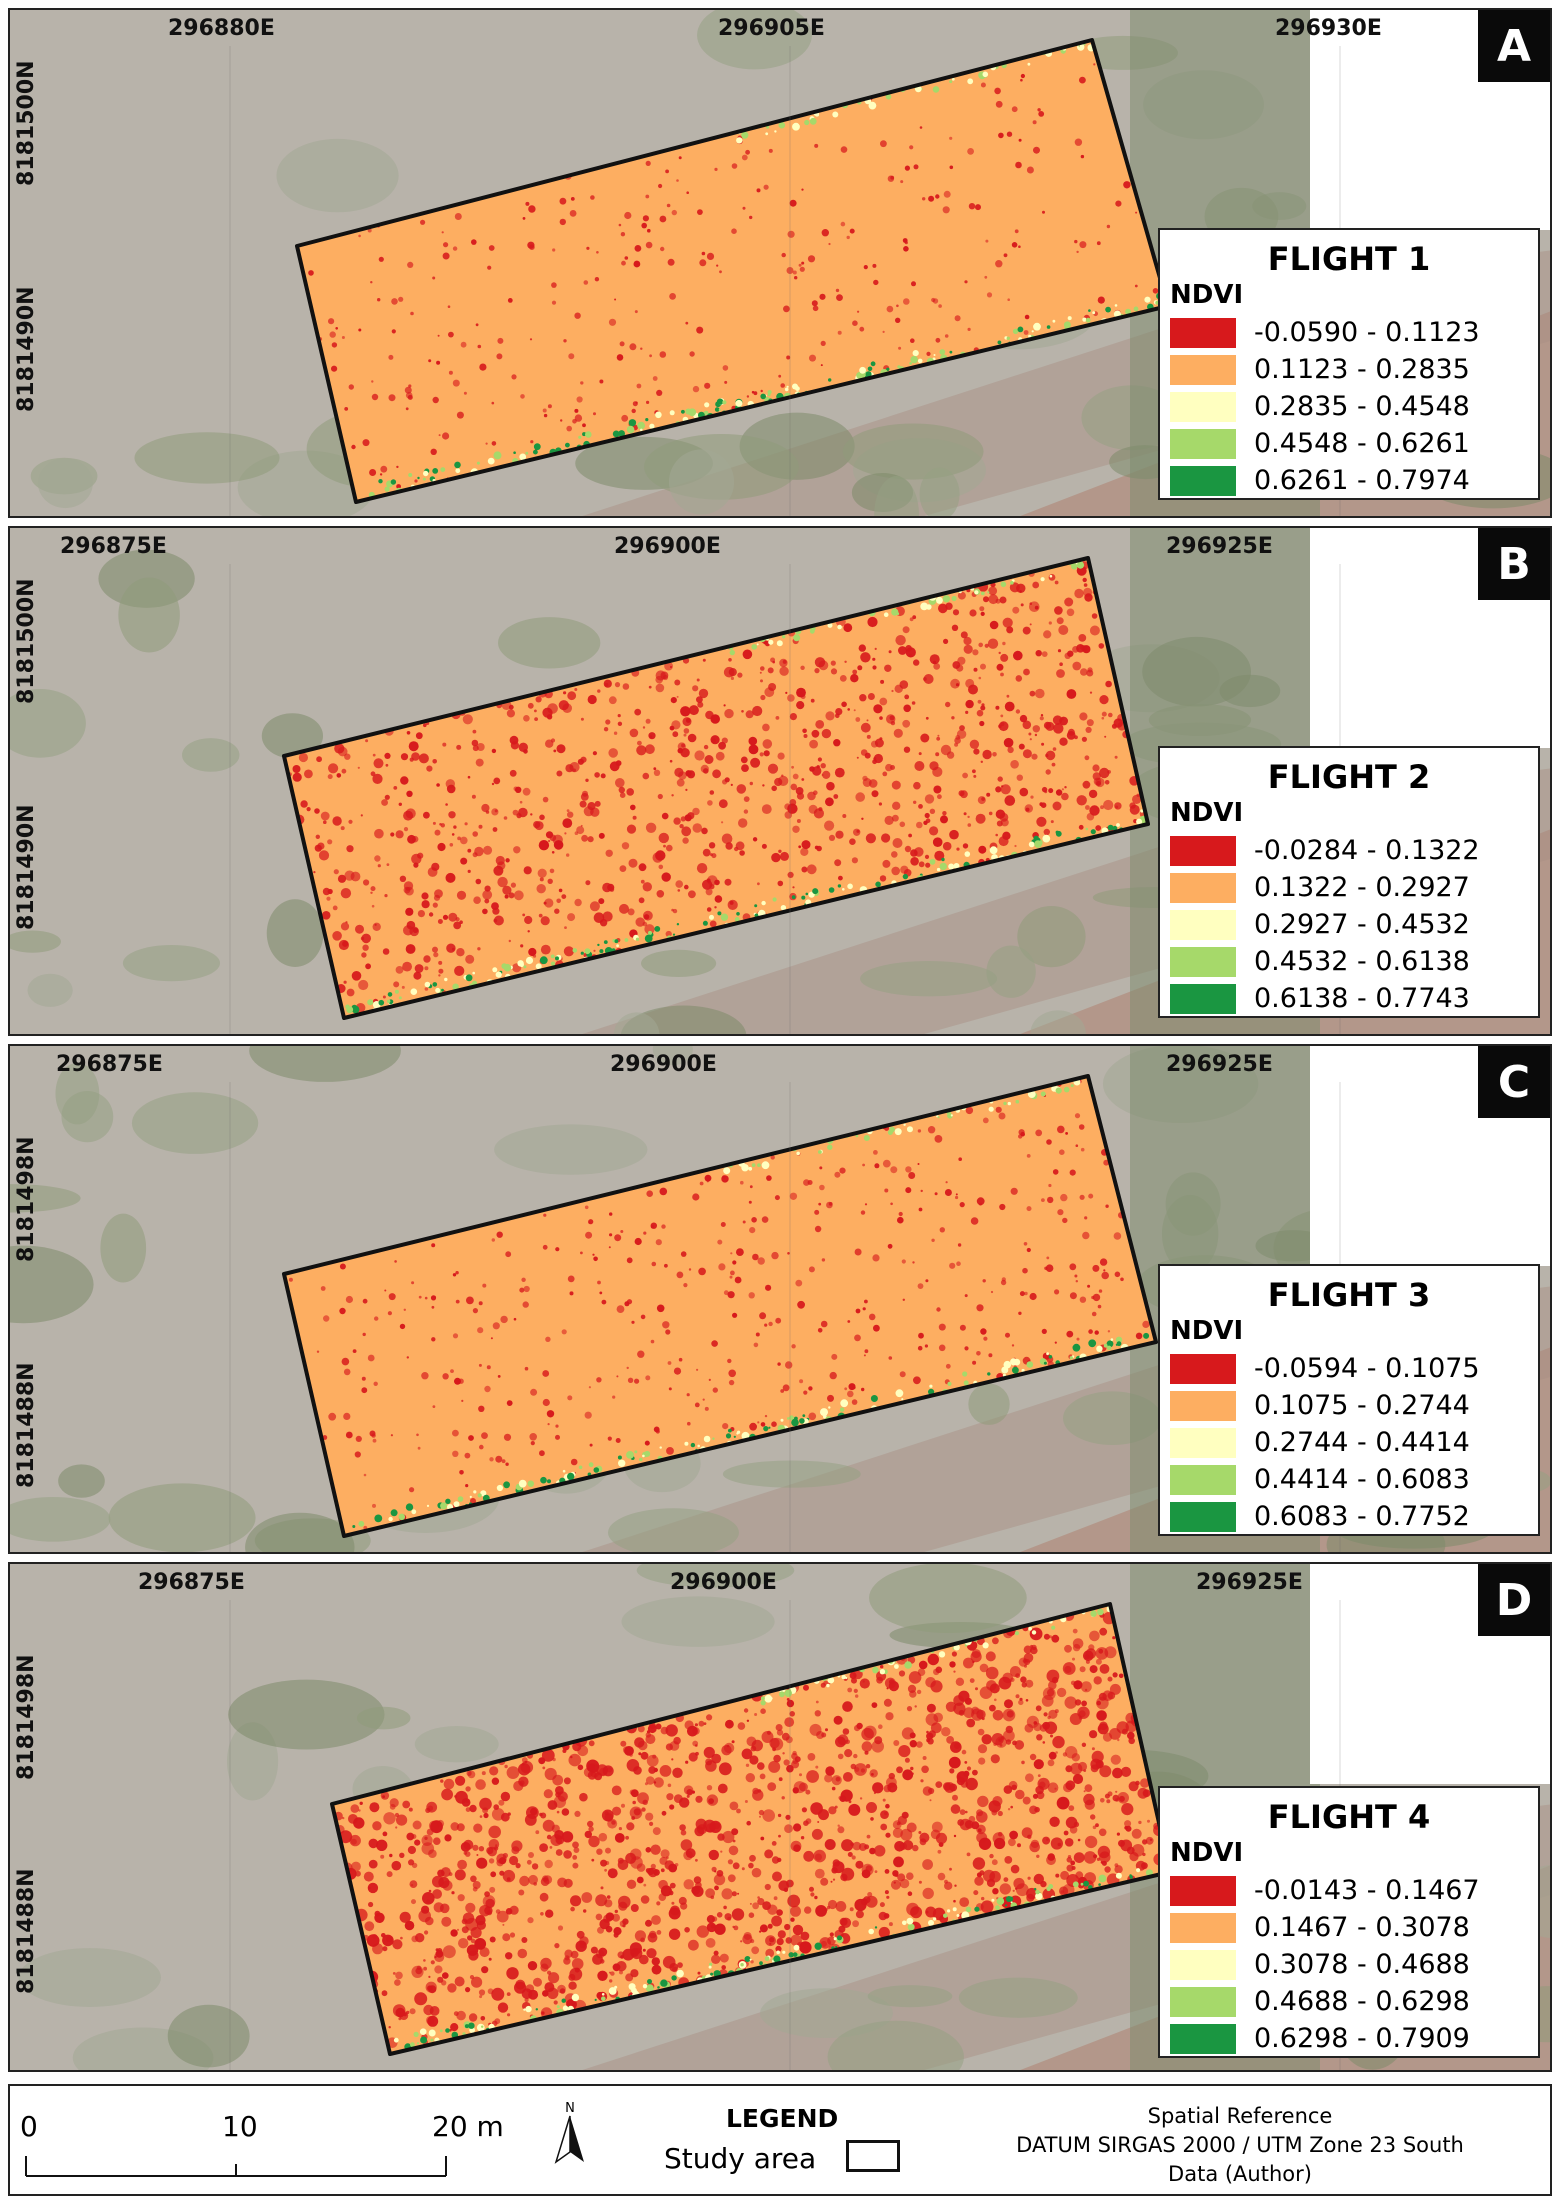 This screenshot has height=2206, width=1560. Describe the element at coordinates (667, 546) in the screenshot. I see `x-tick-b-2: 296900E` at that location.